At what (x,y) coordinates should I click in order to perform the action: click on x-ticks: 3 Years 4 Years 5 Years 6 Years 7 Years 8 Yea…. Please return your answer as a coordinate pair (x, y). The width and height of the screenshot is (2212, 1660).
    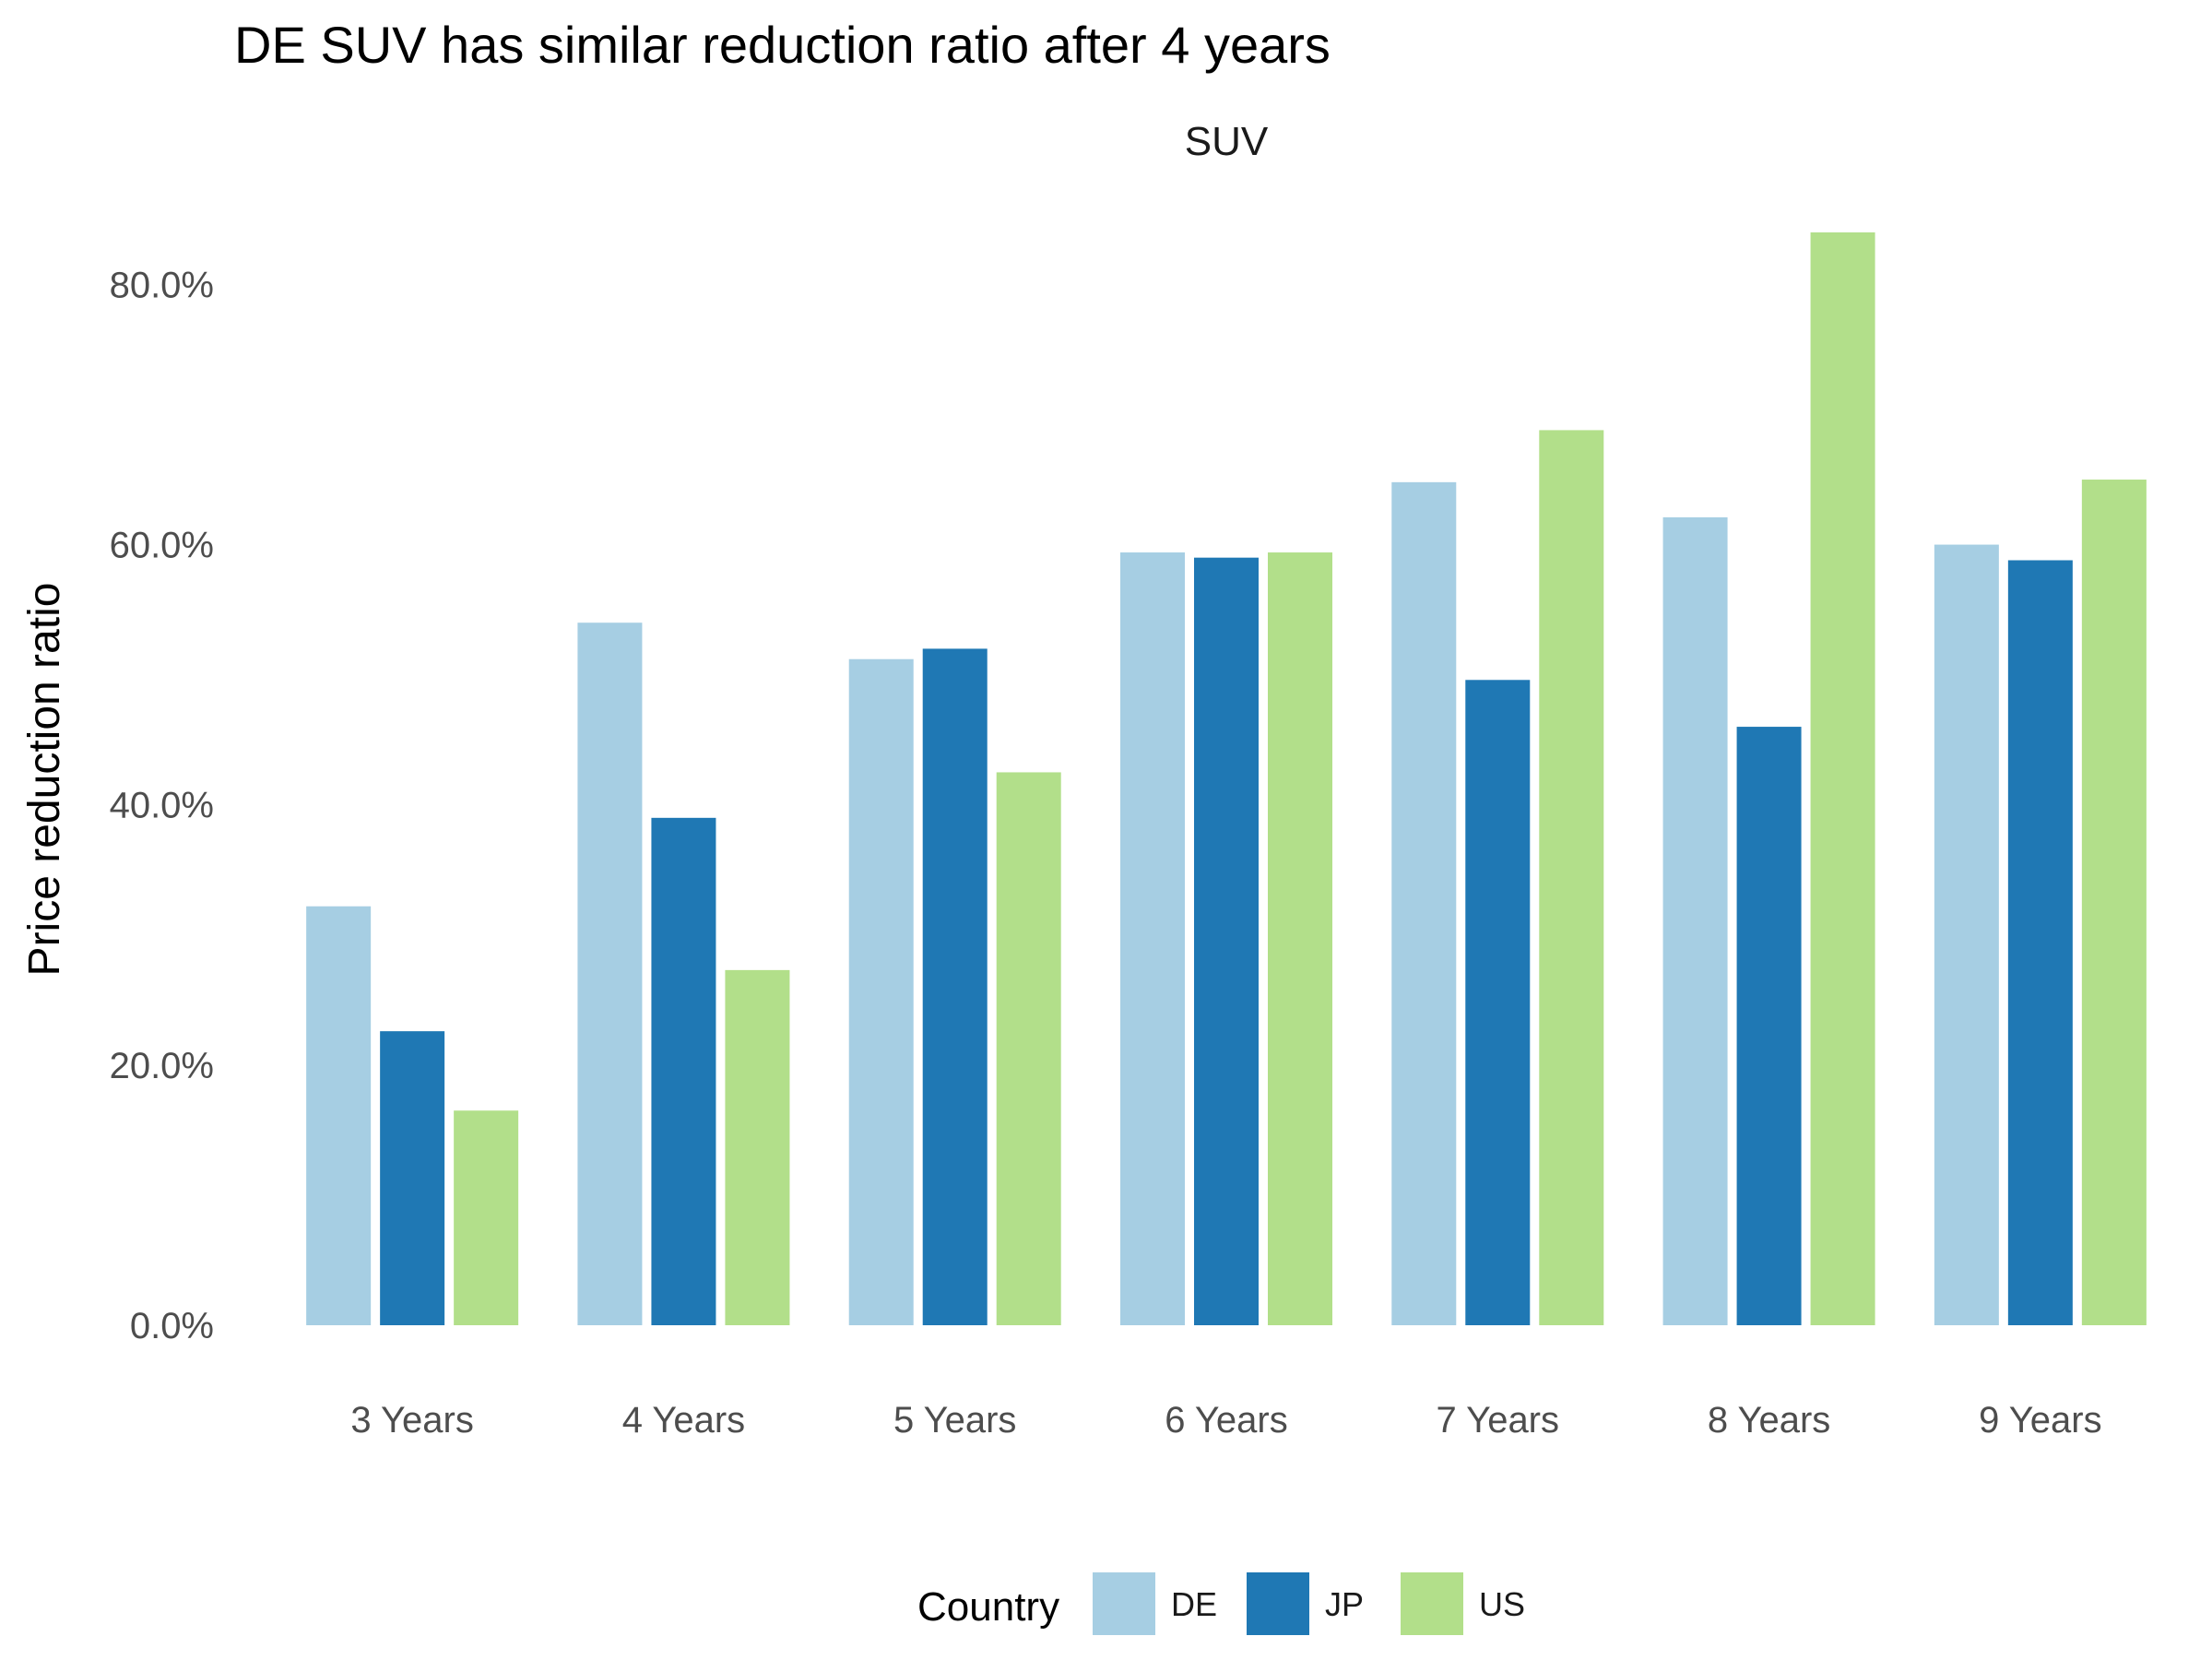
    Looking at the image, I should click on (1225, 1420).